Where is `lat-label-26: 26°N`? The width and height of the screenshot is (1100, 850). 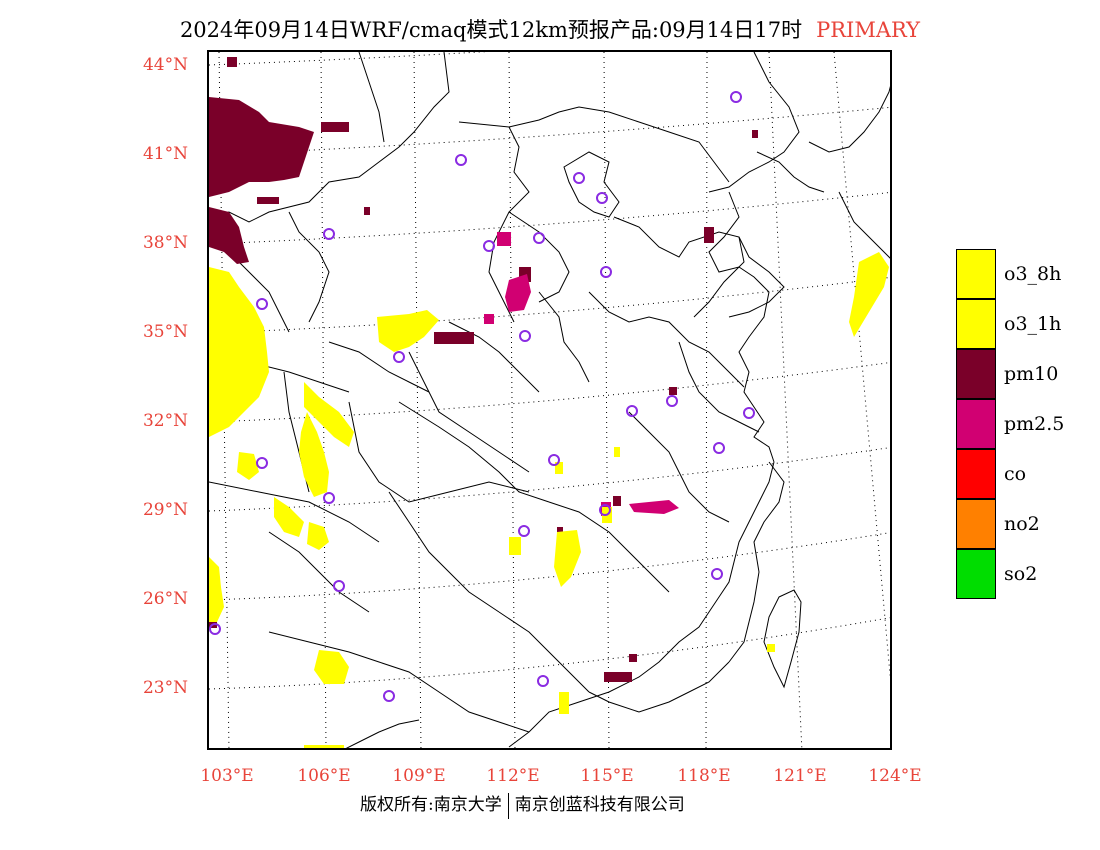
lat-label-26: 26°N is located at coordinates (165, 599).